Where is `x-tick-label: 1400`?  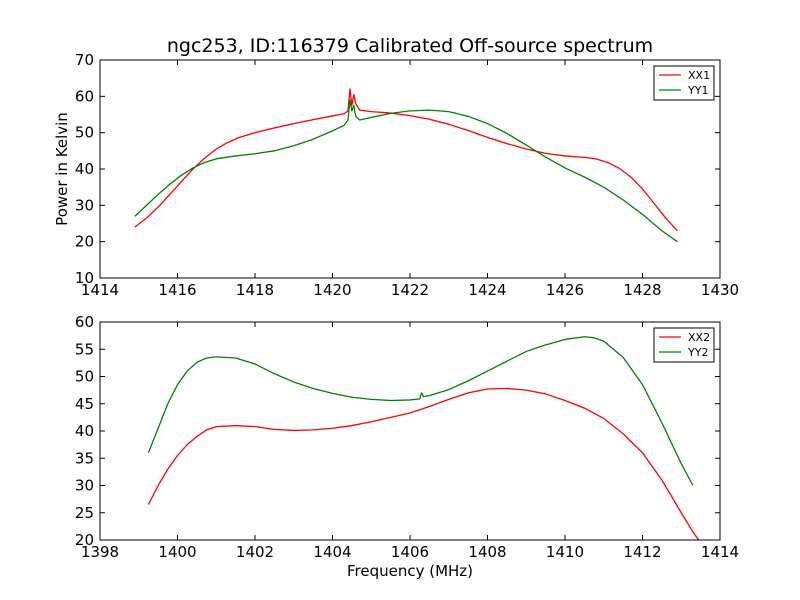 x-tick-label: 1400 is located at coordinates (177, 552).